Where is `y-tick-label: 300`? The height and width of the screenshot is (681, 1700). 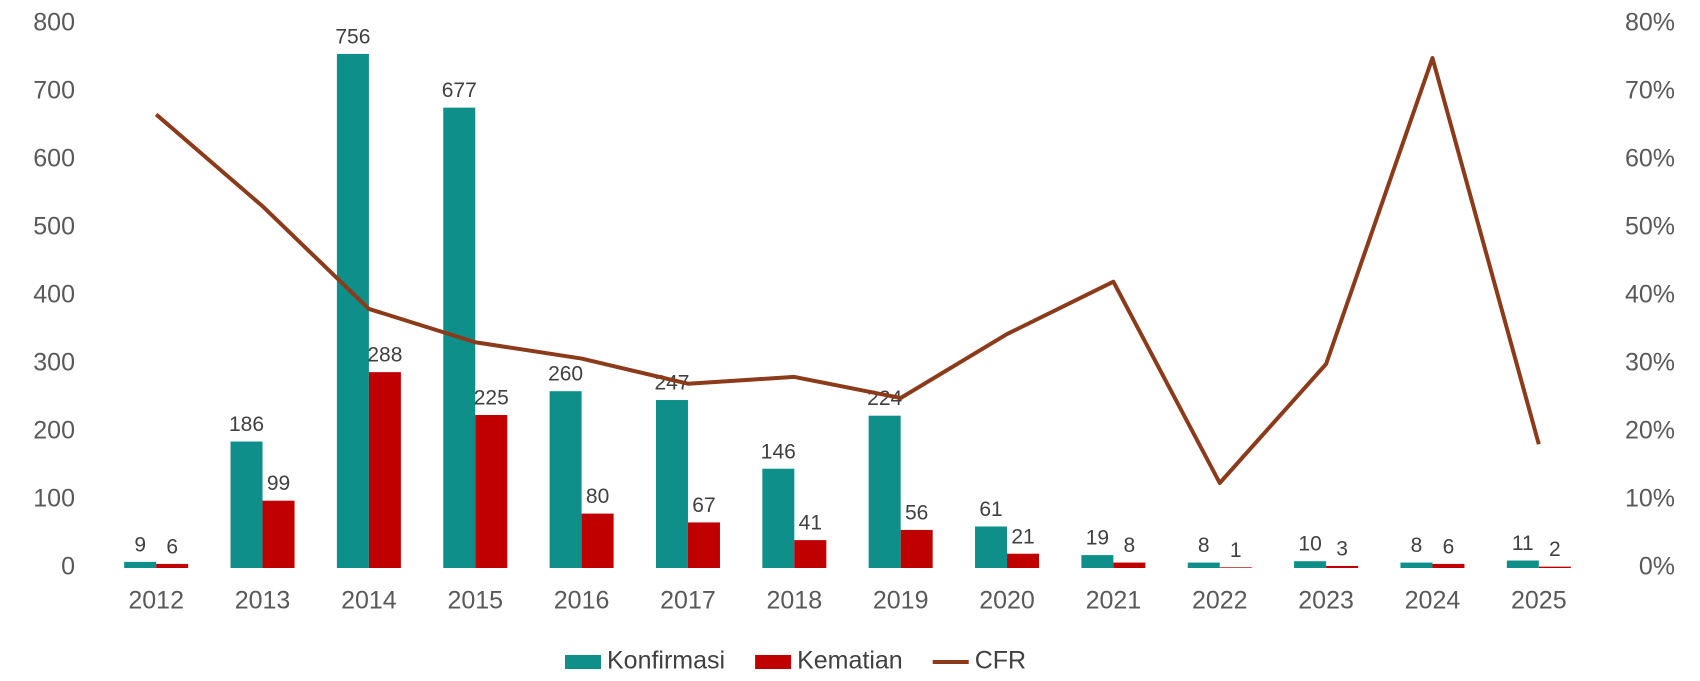
y-tick-label: 300 is located at coordinates (54, 363).